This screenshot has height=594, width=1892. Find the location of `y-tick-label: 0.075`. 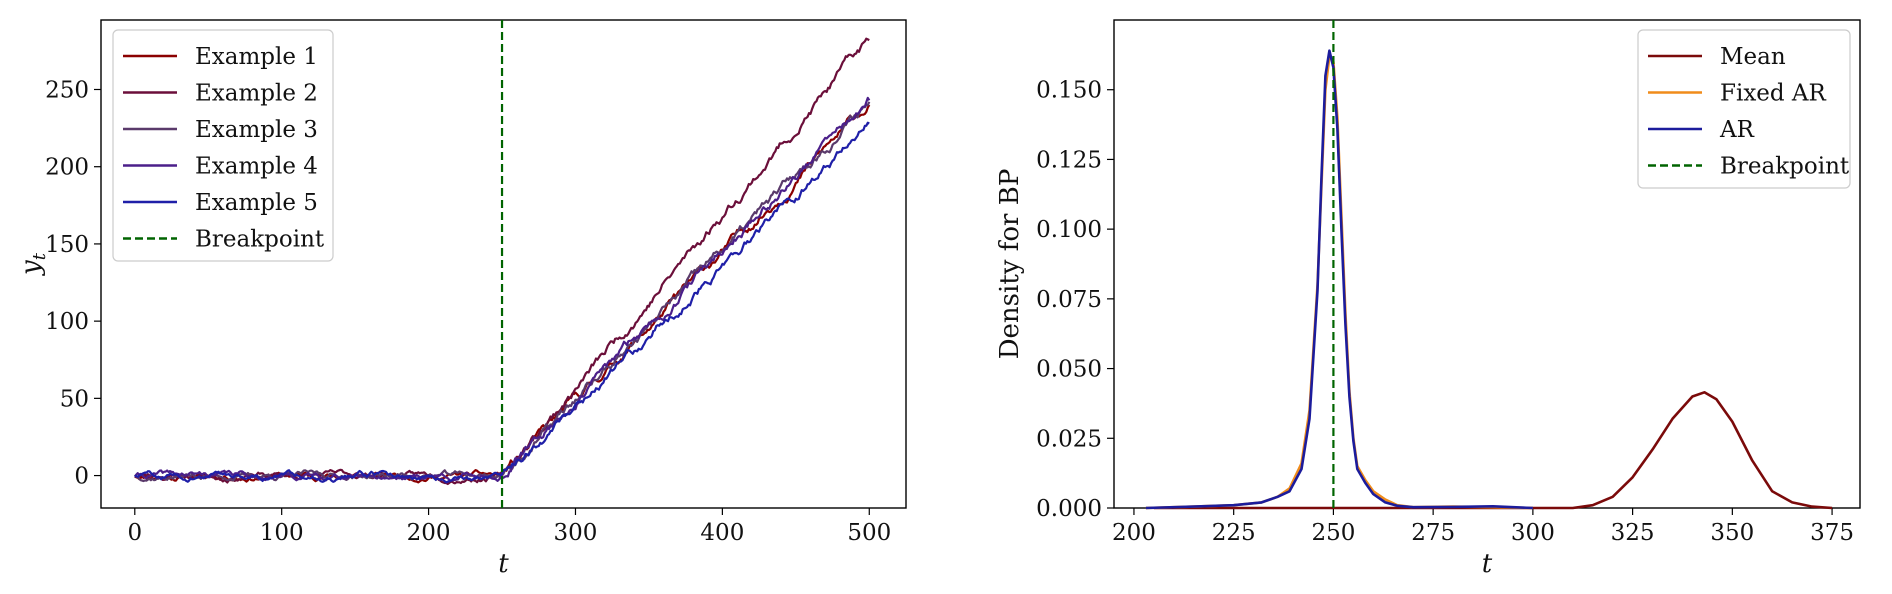

y-tick-label: 0.075 is located at coordinates (1069, 300).